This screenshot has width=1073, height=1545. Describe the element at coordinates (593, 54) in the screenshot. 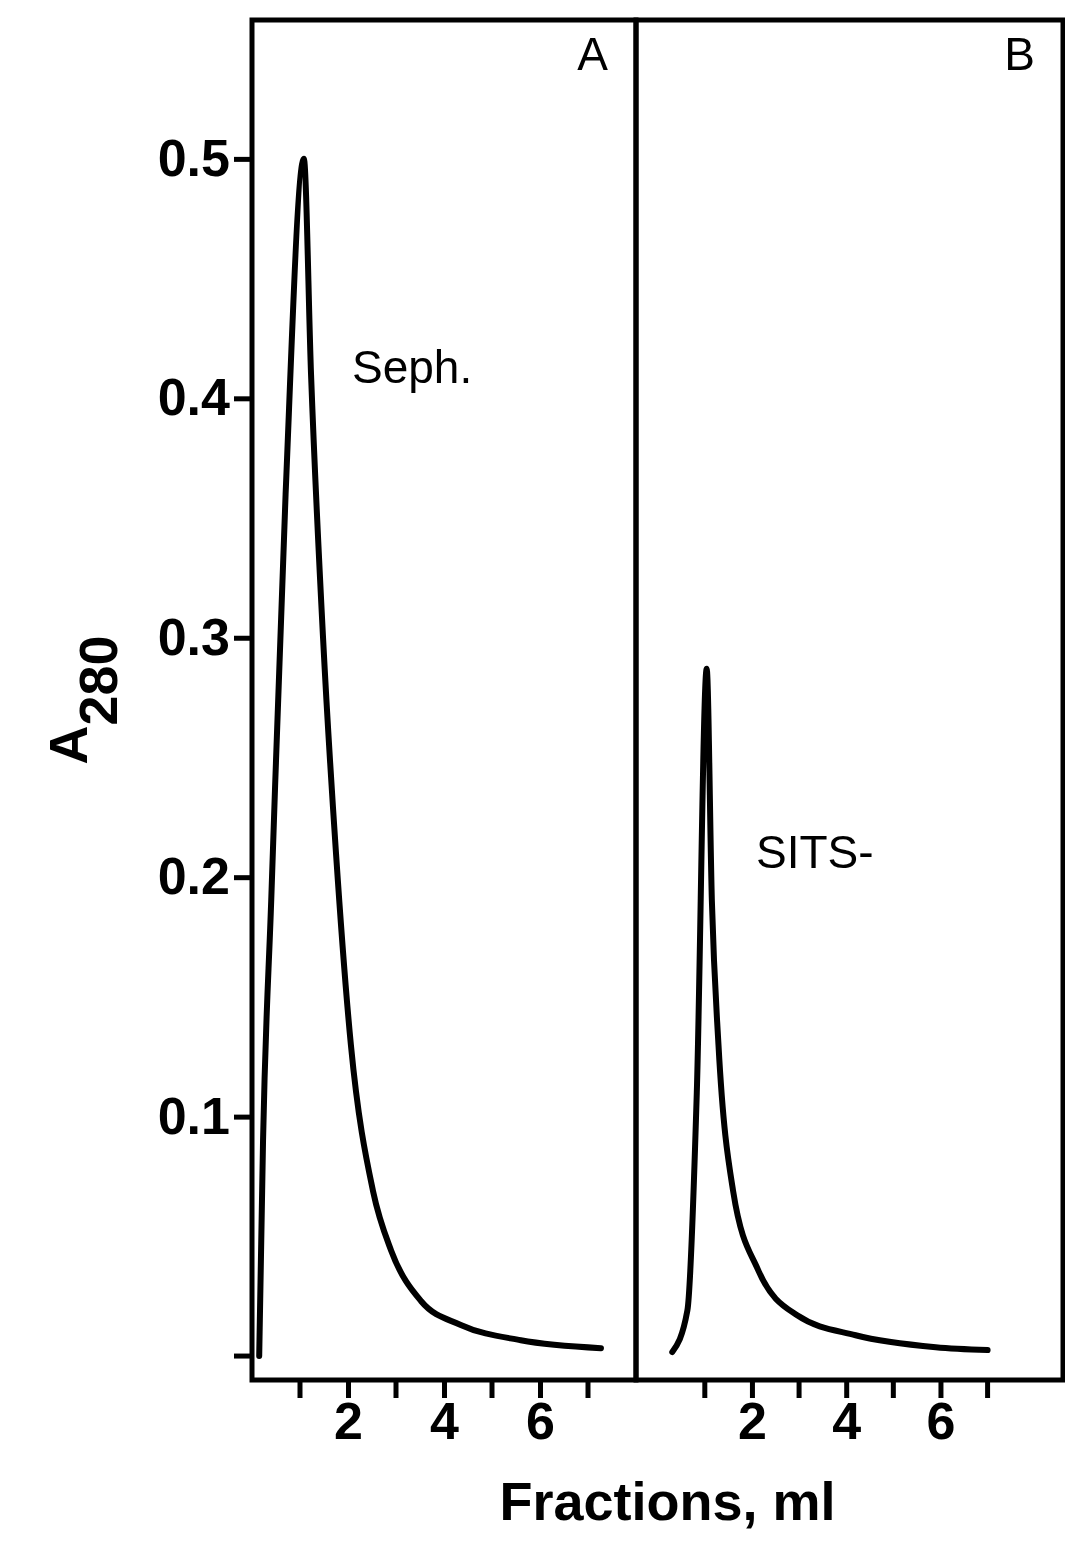

I see `annotation: A` at that location.